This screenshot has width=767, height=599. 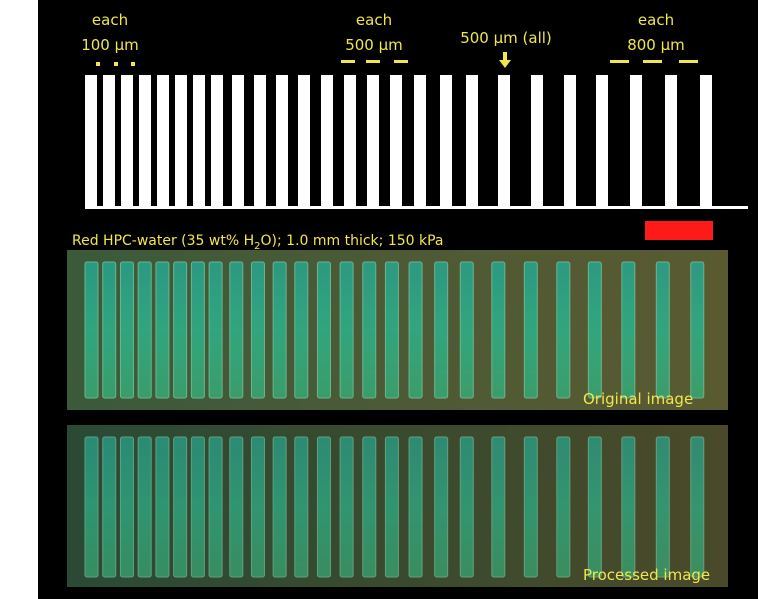 What do you see at coordinates (110, 45) in the screenshot?
I see `label: 100 µm` at bounding box center [110, 45].